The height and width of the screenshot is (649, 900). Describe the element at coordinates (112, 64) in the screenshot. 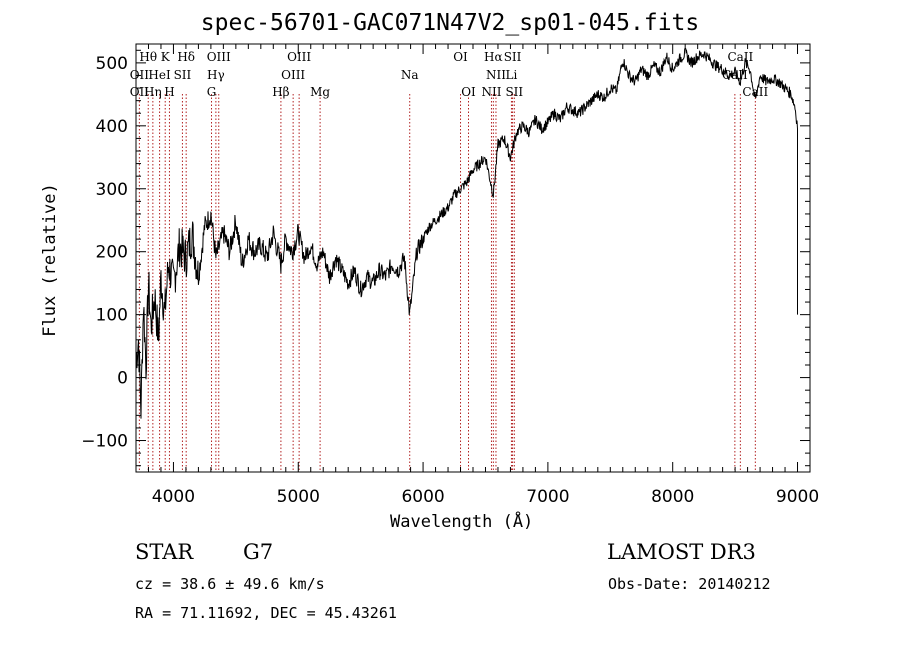

I see `y-tick-label: 500` at that location.